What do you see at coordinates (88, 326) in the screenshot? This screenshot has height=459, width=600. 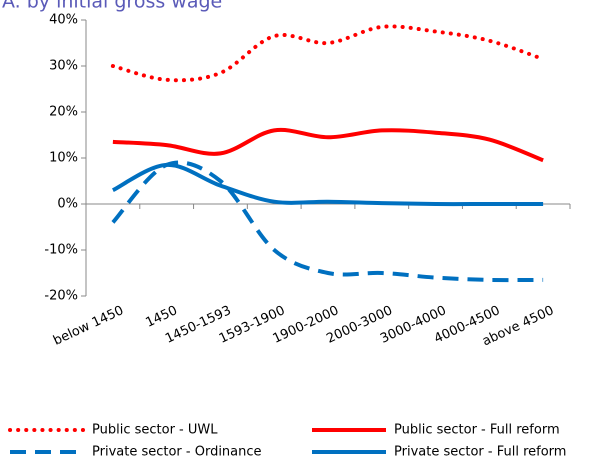 I see `x-tick-label: below 1450` at bounding box center [88, 326].